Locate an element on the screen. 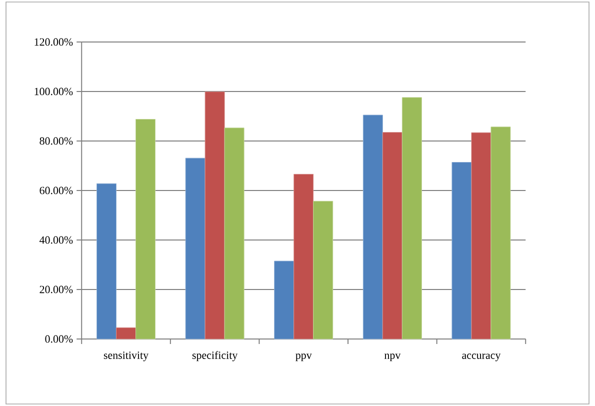 The image size is (595, 406). x-tick-label: accuracy is located at coordinates (481, 358).